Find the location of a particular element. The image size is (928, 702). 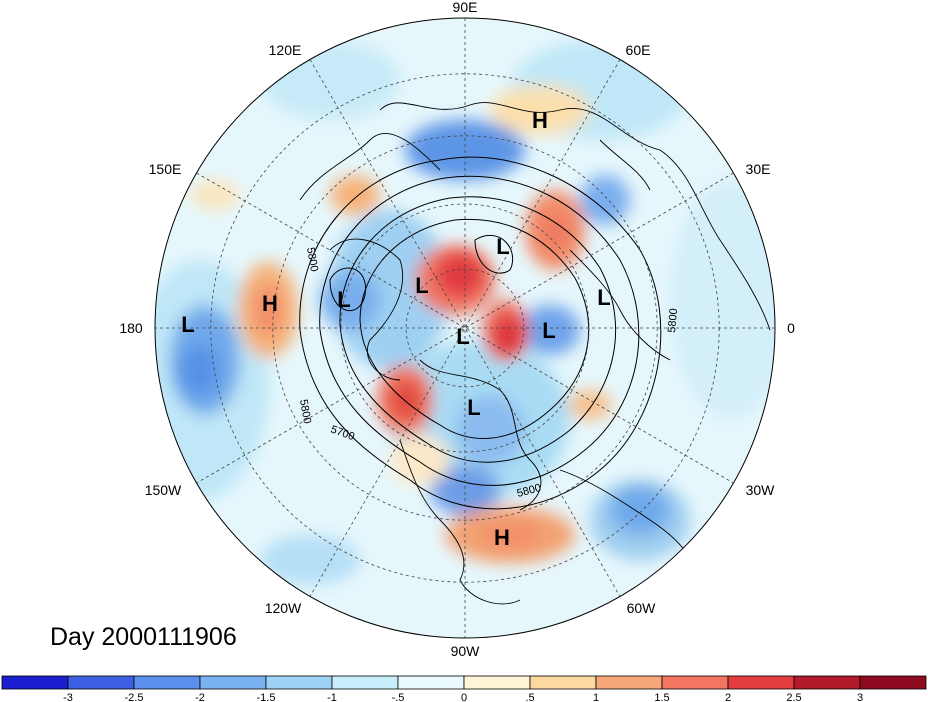

colorbar-tick-label: -2 is located at coordinates (200, 697).